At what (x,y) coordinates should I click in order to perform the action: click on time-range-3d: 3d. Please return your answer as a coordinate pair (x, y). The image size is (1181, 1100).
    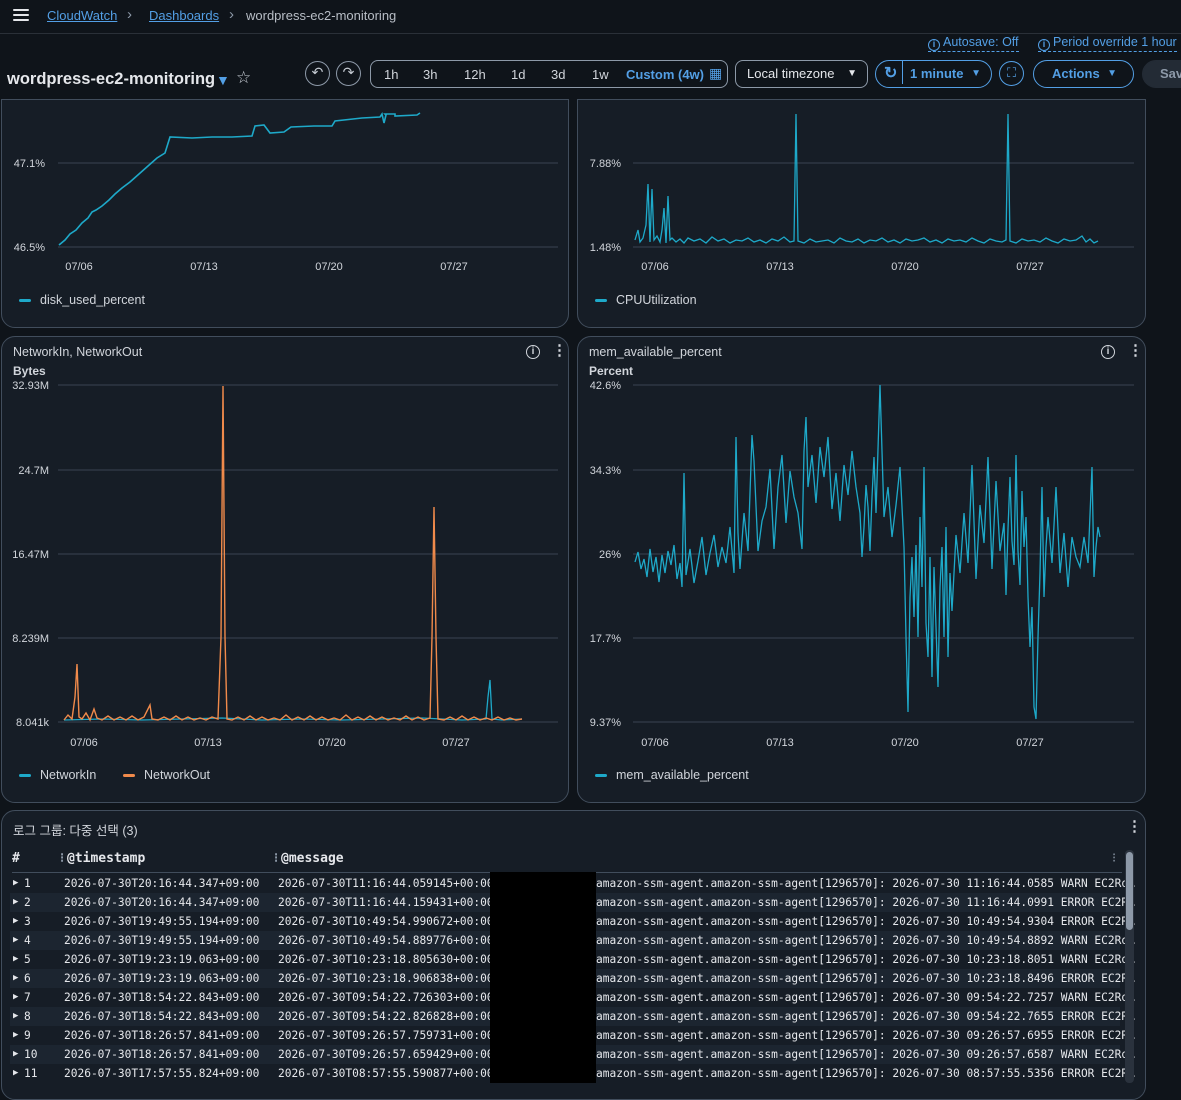
    Looking at the image, I should click on (558, 74).